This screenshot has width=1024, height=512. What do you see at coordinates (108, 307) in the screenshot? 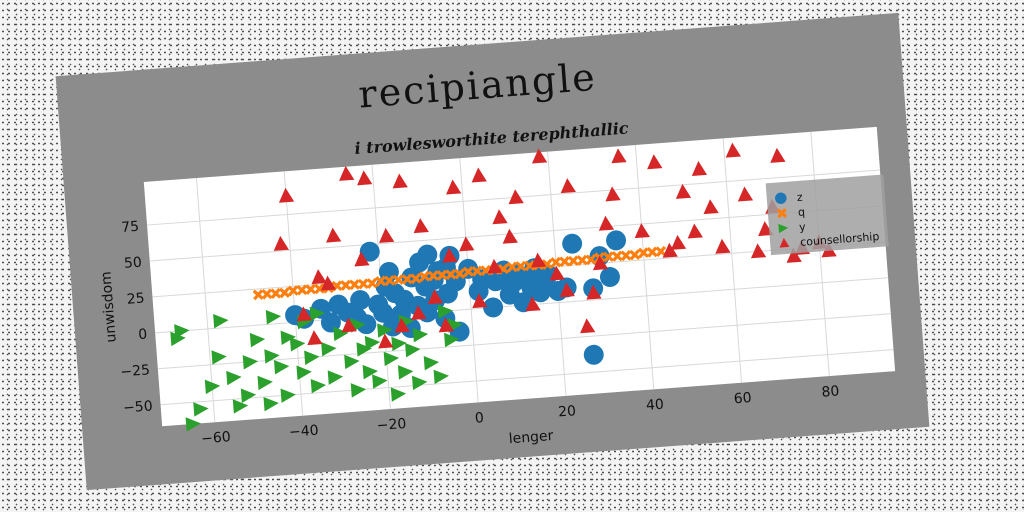
I see `y-axis-label: unwisdom` at bounding box center [108, 307].